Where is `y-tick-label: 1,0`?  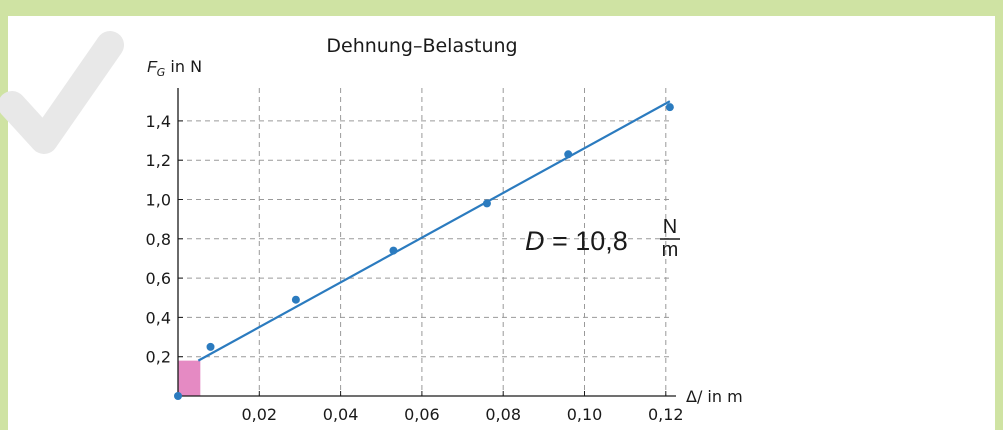
y-tick-label: 1,0 is located at coordinates (158, 200).